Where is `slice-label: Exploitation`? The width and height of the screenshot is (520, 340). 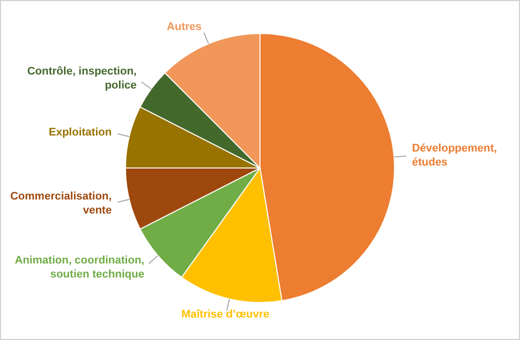
slice-label: Exploitation is located at coordinates (80, 132).